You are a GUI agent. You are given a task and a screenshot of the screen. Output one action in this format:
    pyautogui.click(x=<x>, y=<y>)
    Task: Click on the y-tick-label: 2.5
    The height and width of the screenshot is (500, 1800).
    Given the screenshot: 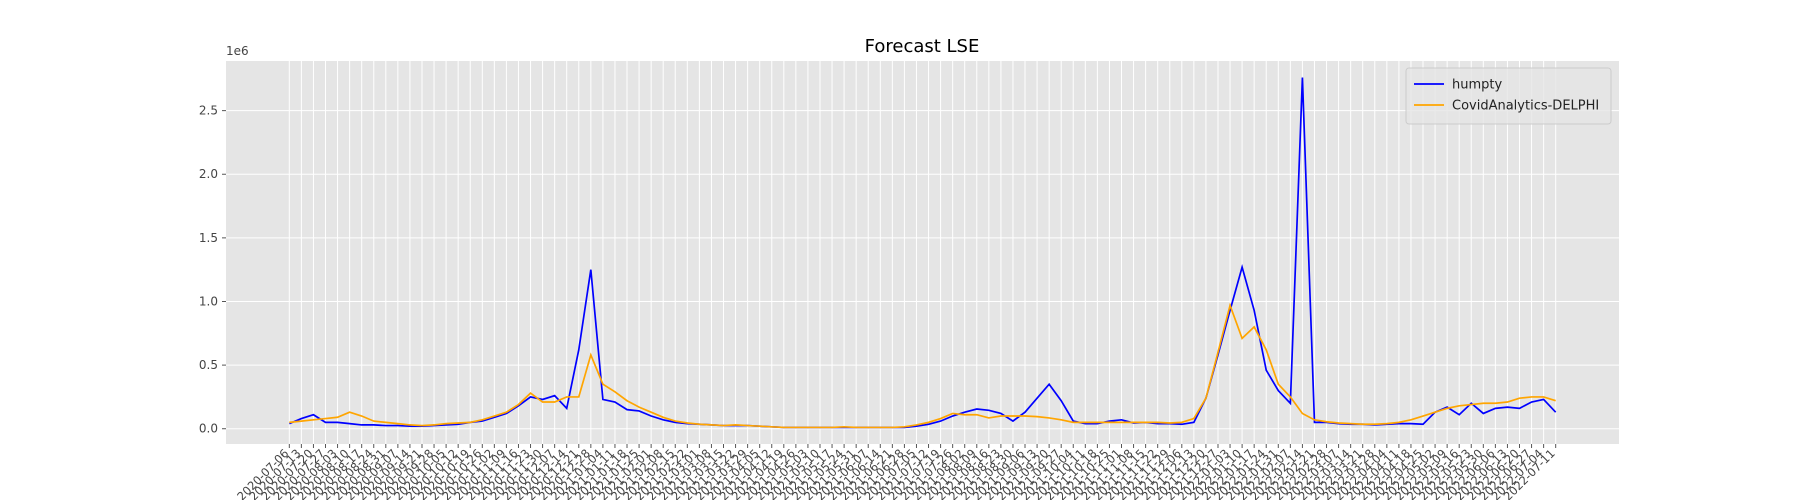 What is the action you would take?
    pyautogui.click(x=208, y=111)
    